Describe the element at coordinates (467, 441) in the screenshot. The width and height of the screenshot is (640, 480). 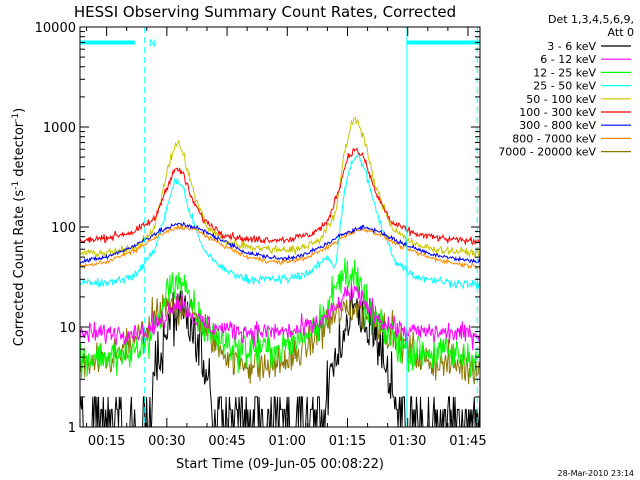
I see `x-tick-label: 01:45` at that location.